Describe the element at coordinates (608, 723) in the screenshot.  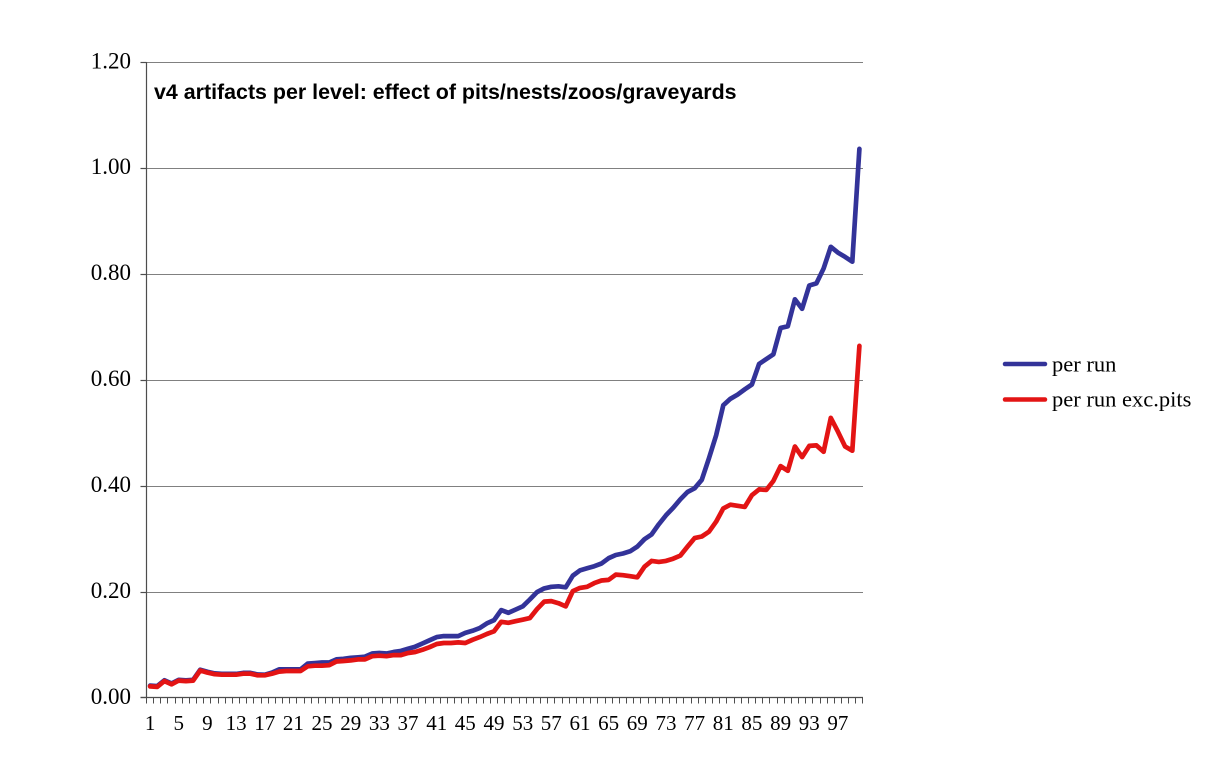
I see `svg-text: 65` at that location.